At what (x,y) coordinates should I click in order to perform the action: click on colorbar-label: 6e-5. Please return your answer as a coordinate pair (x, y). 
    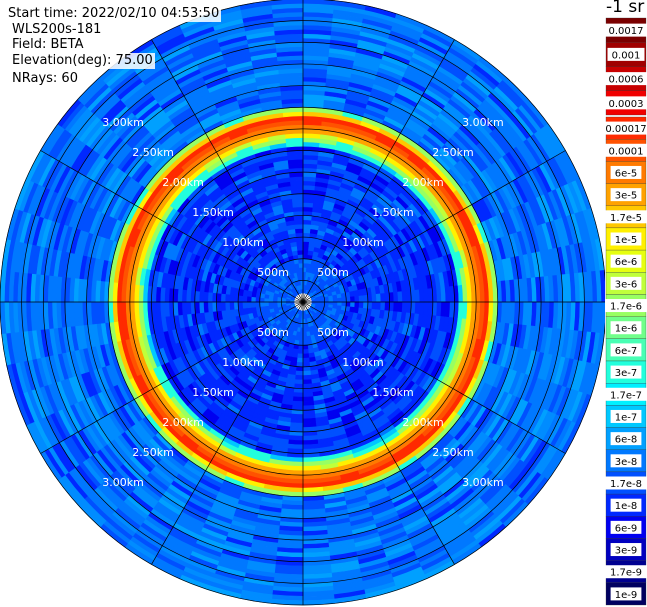
    Looking at the image, I should click on (626, 173).